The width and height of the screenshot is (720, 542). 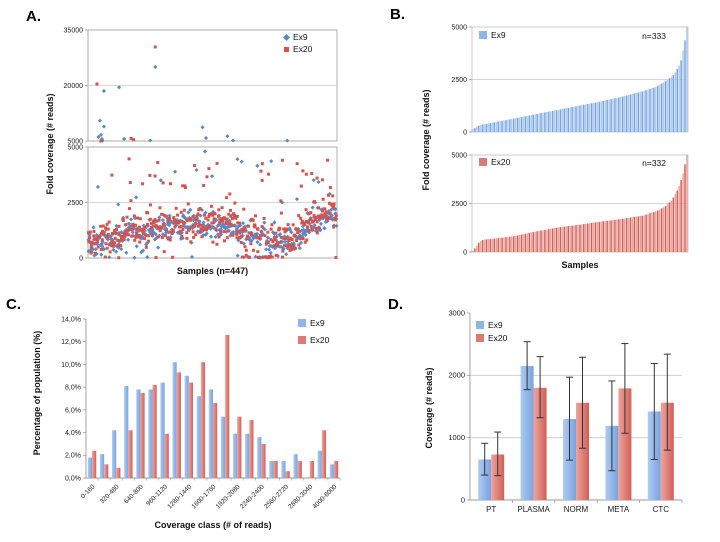 What do you see at coordinates (13, 304) in the screenshot?
I see `panel-c-letter: C.` at bounding box center [13, 304].